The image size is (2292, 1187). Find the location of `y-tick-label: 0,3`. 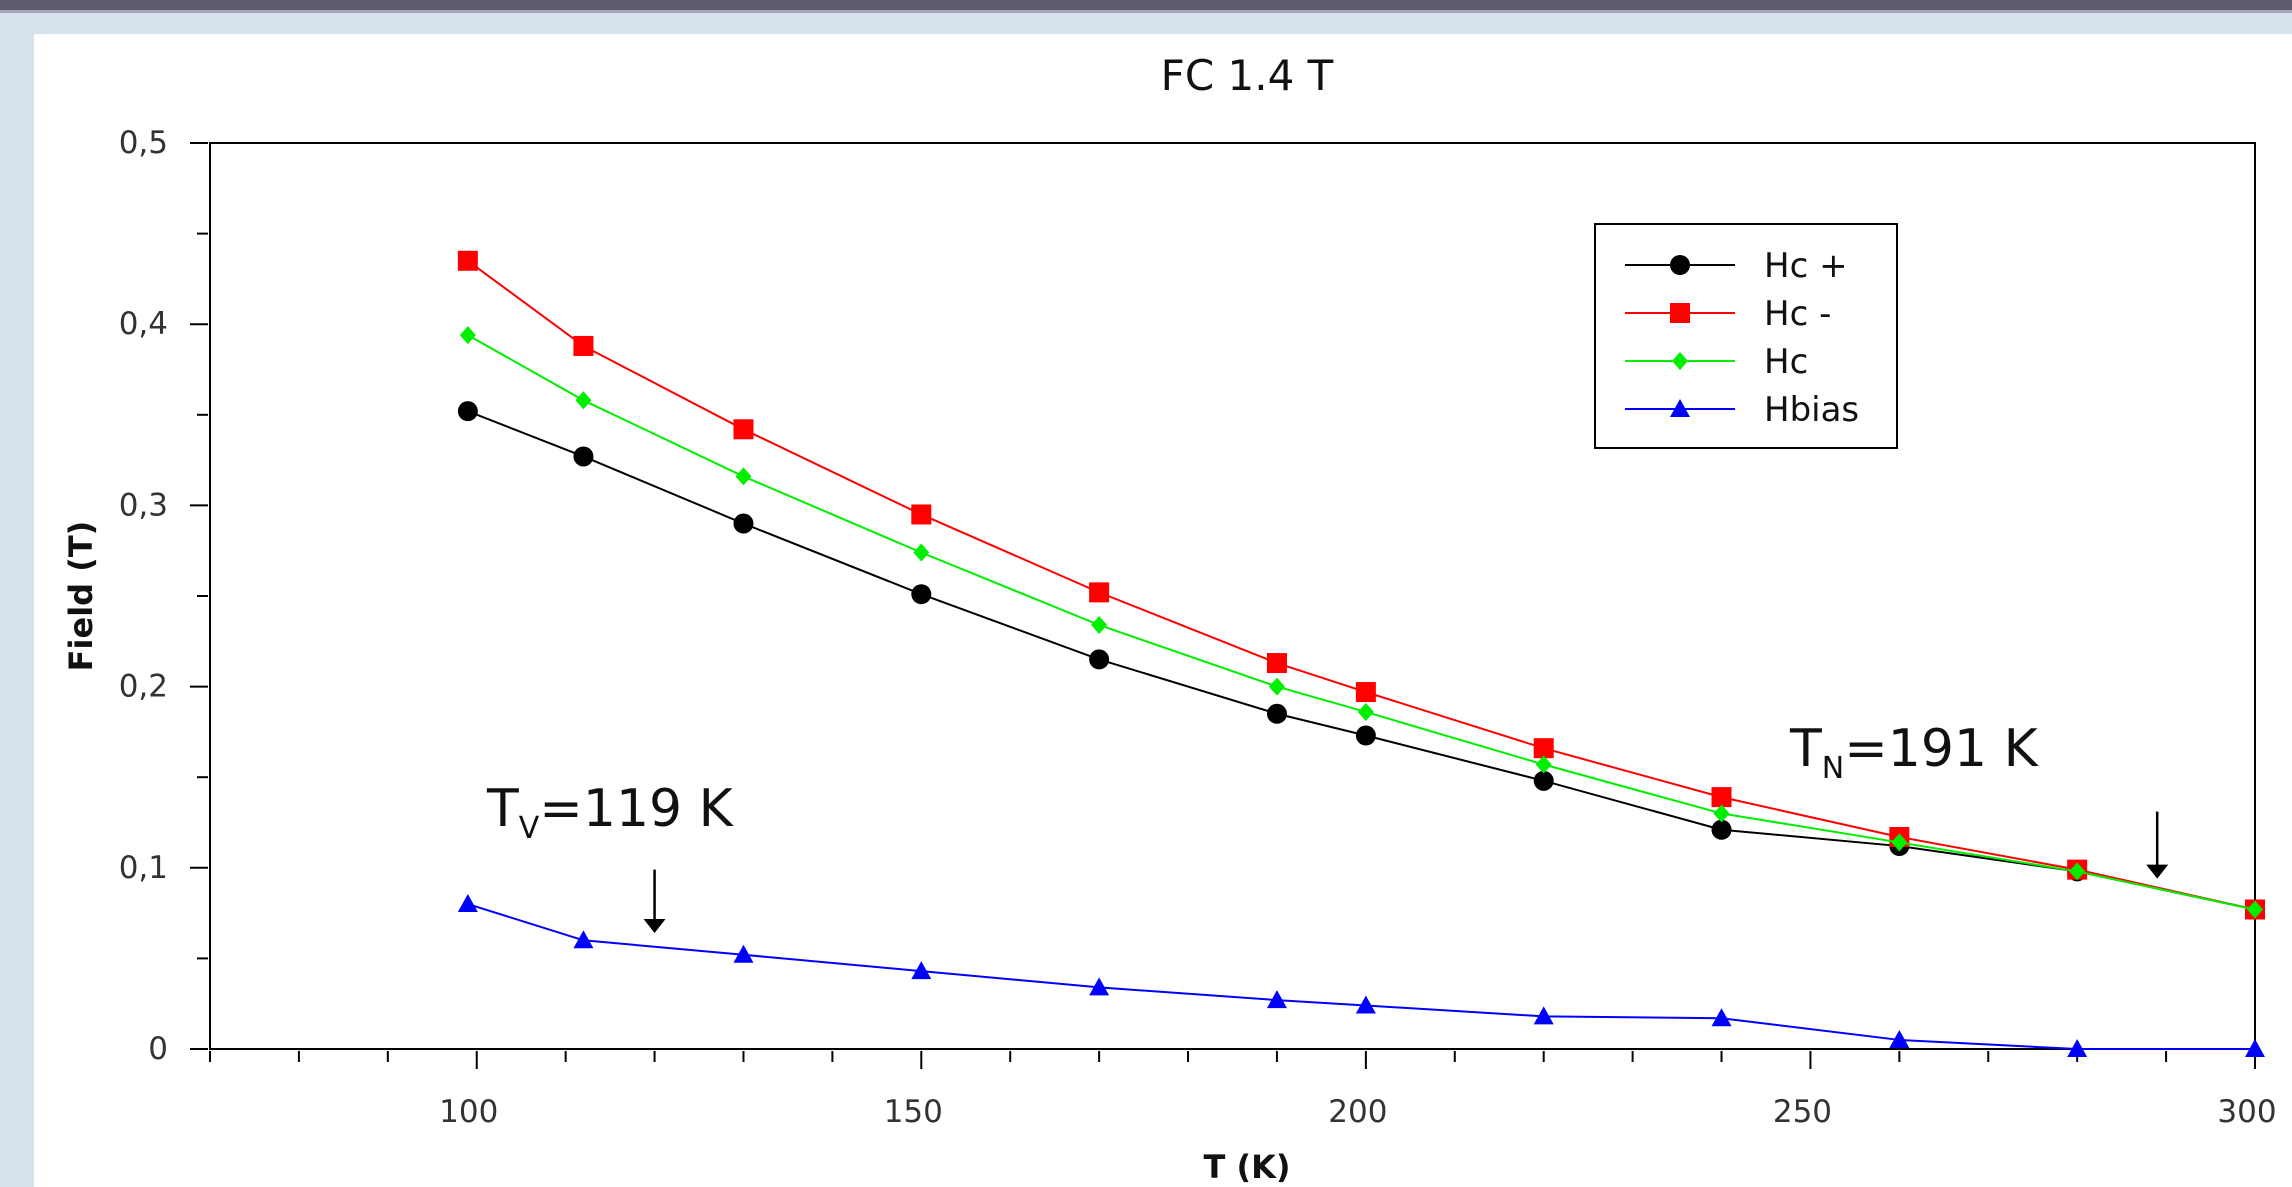

y-tick-label: 0,3 is located at coordinates (143, 505).